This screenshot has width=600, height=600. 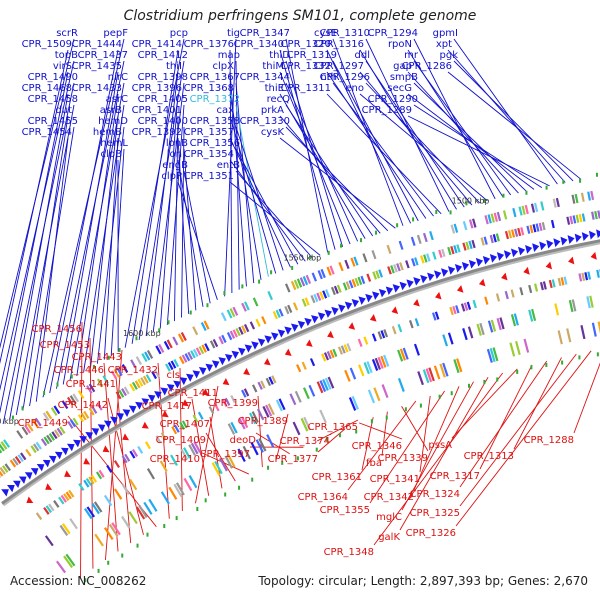 I want to click on forward-gene-label: CPR_1330, so click(x=265, y=121).